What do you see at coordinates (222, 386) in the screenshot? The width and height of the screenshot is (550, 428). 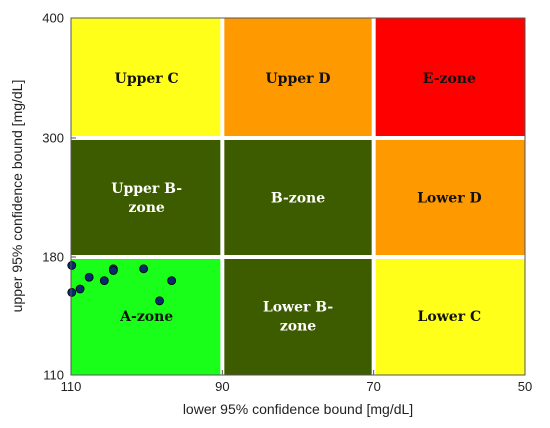 I see `x-tick-label: 90` at bounding box center [222, 386].